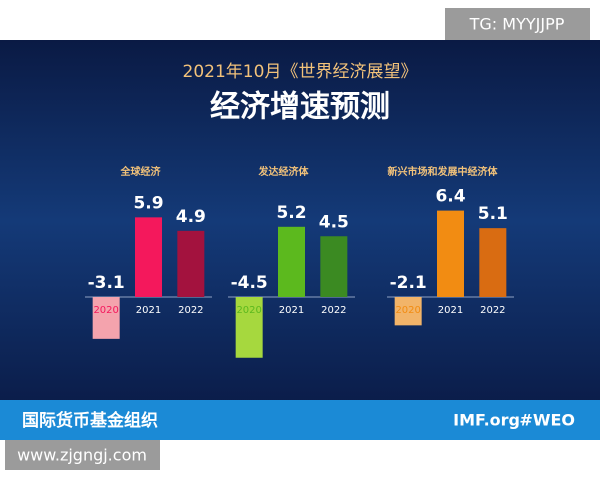  What do you see at coordinates (334, 222) in the screenshot?
I see `value-label: 4.5` at bounding box center [334, 222].